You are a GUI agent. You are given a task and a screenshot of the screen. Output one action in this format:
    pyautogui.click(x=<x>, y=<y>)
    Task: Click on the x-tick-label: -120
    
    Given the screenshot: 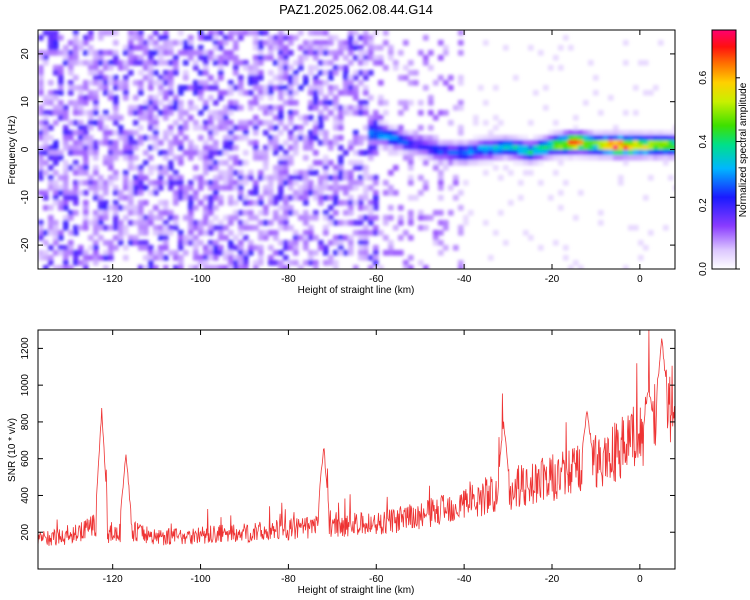 What is the action you would take?
    pyautogui.click(x=113, y=579)
    